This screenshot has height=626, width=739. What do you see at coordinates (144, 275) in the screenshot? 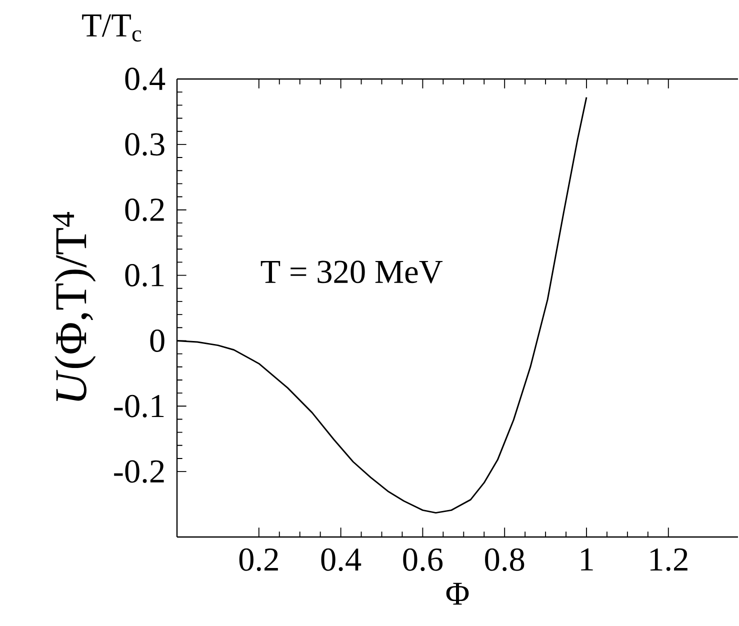
I see `y-tick-label: 0.1` at bounding box center [144, 275].